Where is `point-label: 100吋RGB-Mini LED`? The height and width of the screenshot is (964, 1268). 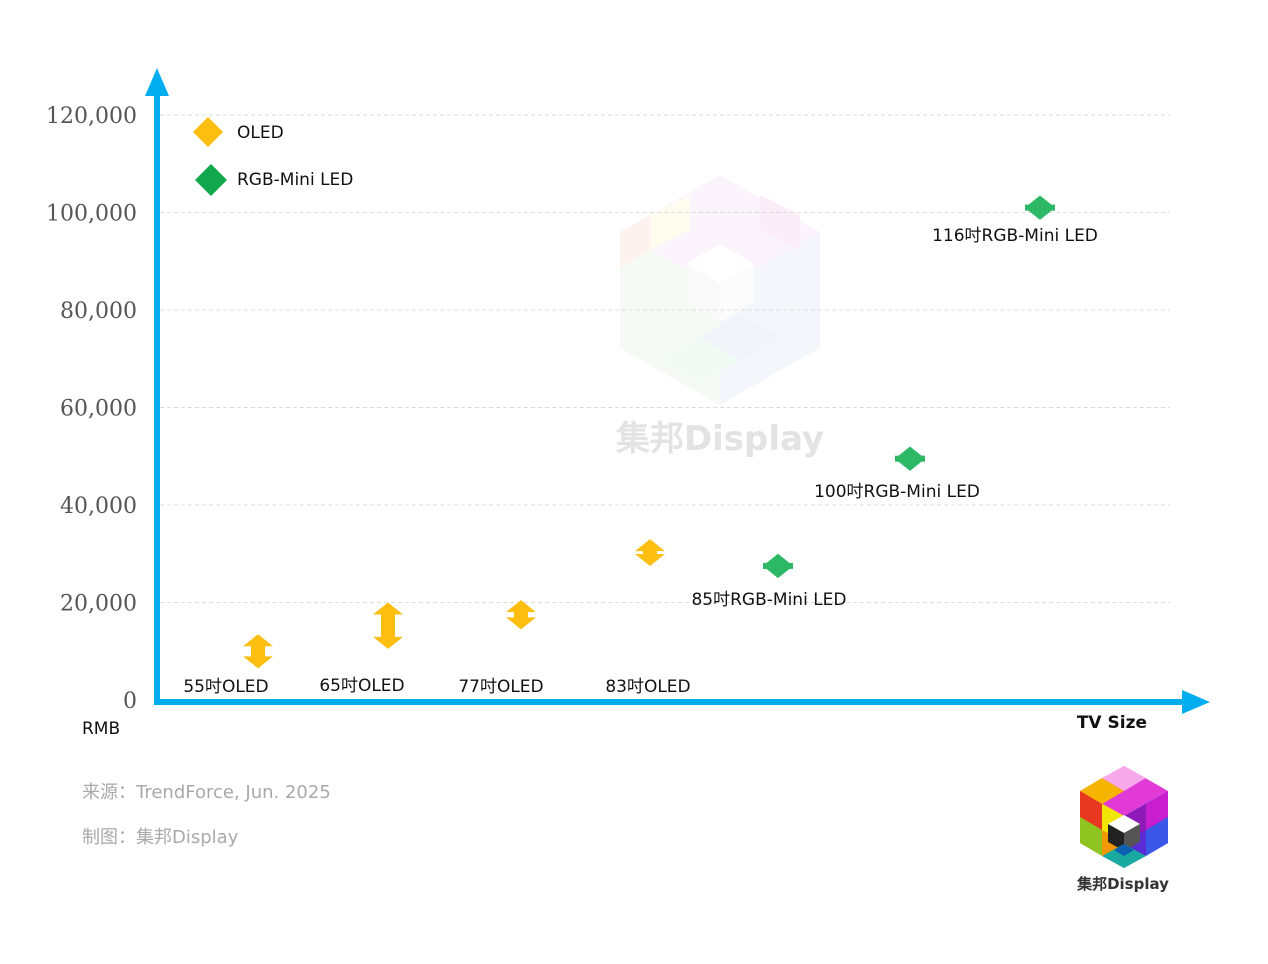 point-label: 100吋RGB-Mini LED is located at coordinates (897, 492).